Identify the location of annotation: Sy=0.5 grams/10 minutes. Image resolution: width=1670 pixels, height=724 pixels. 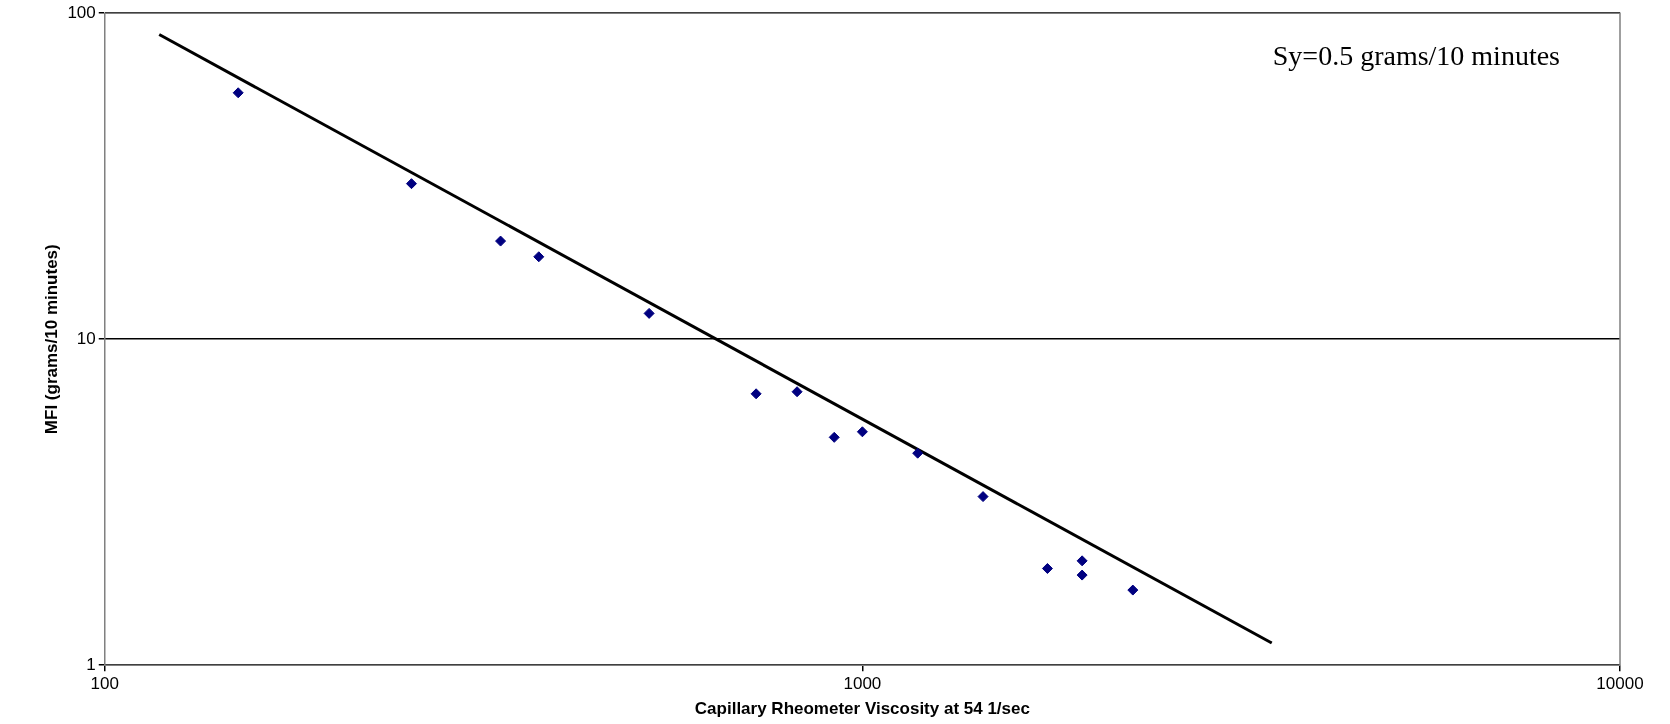
(1416, 55).